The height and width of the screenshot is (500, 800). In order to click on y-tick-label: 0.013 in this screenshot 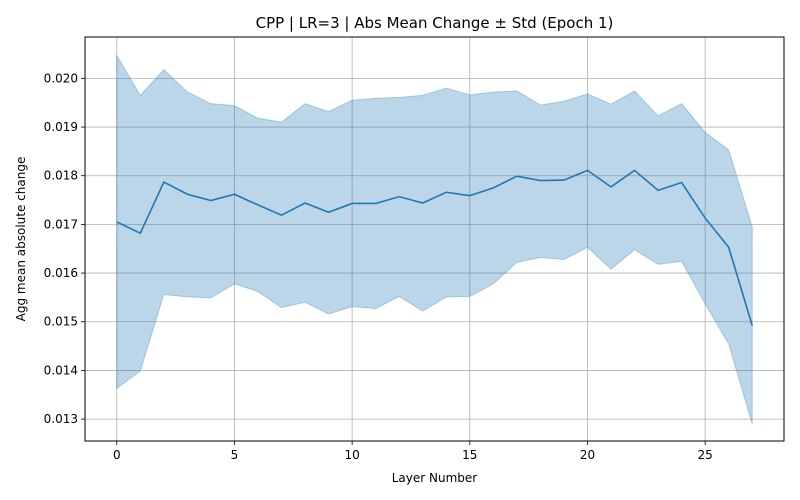, I will do `click(61, 419)`.